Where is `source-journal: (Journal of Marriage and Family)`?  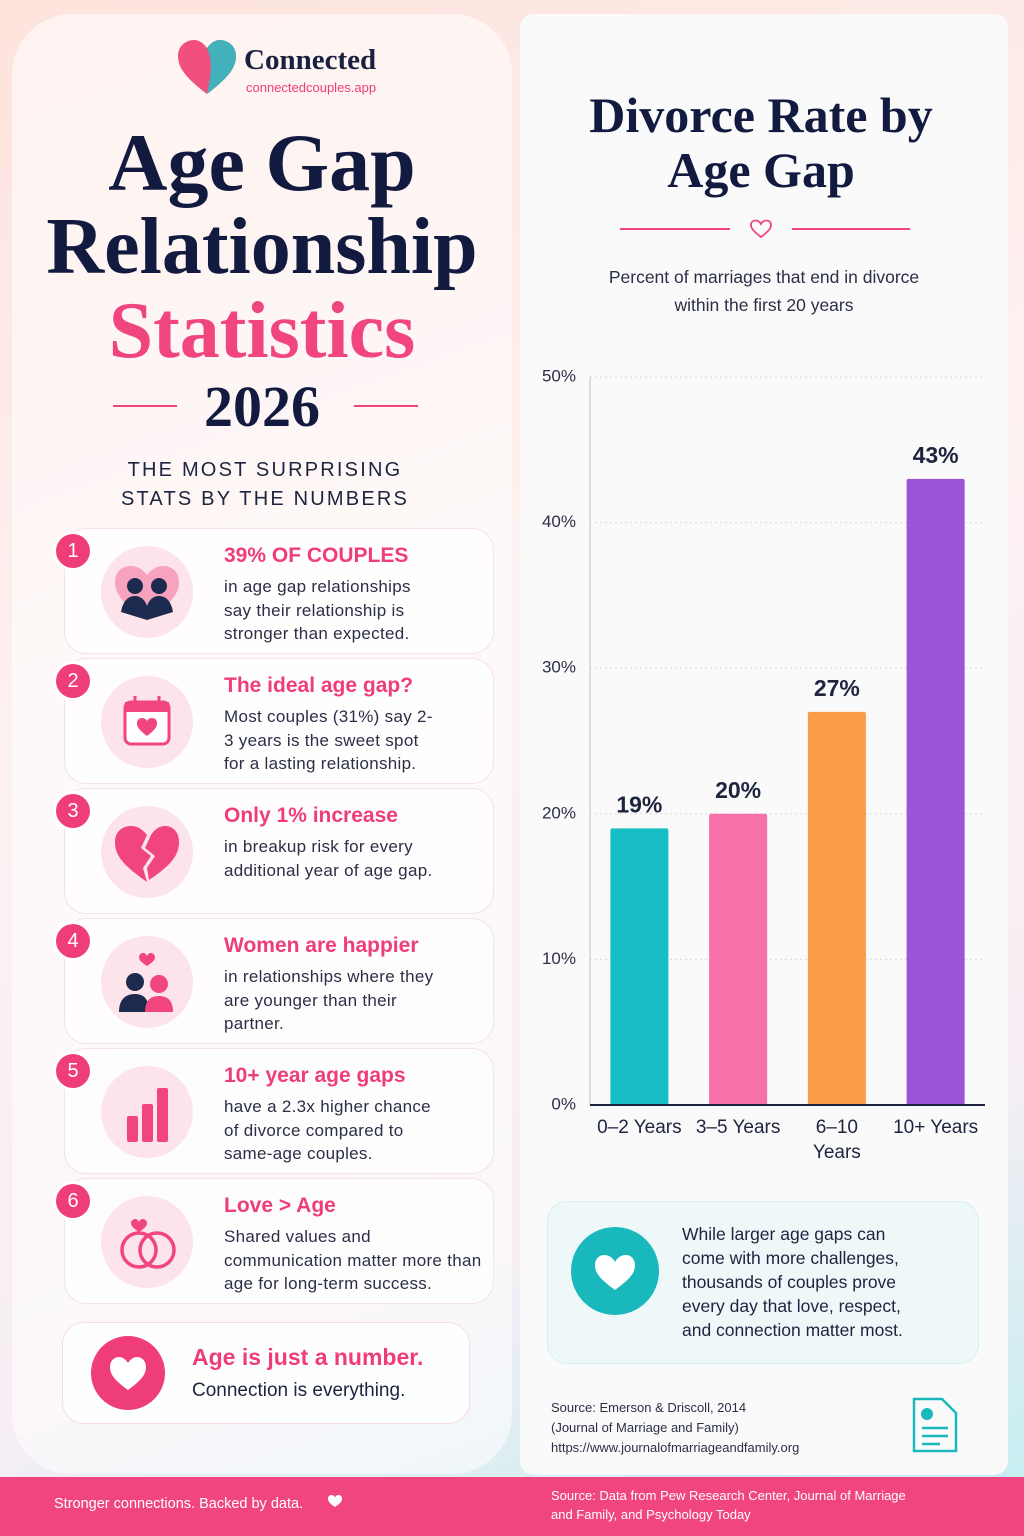
source-journal: (Journal of Marriage and Family) is located at coordinates (645, 1427).